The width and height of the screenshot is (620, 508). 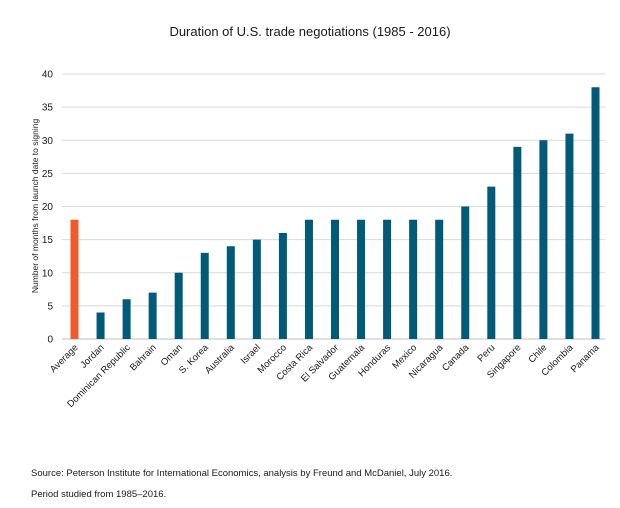 I want to click on x-tick-label: Australia, so click(x=220, y=359).